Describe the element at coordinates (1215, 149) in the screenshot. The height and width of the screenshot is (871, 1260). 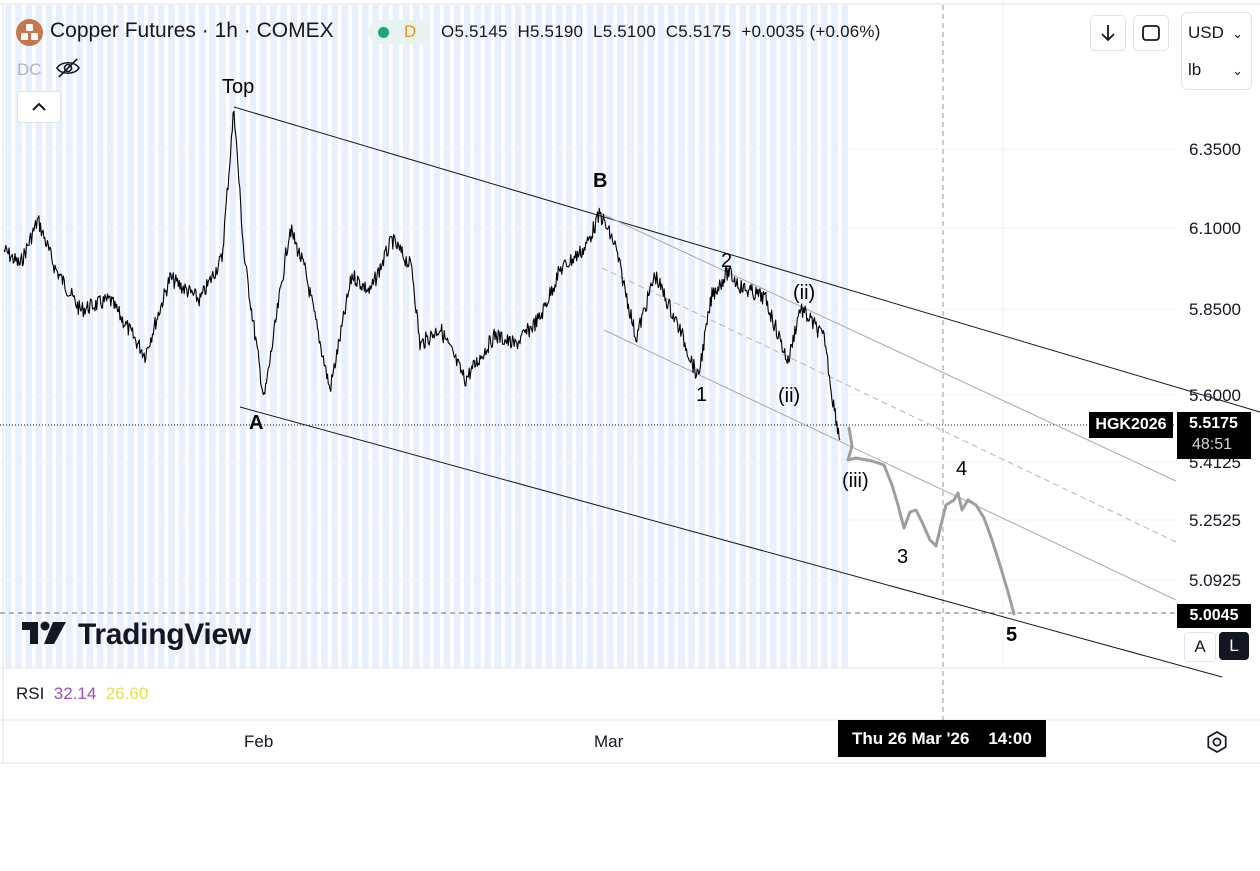
I see `price-tick: 6.3500` at that location.